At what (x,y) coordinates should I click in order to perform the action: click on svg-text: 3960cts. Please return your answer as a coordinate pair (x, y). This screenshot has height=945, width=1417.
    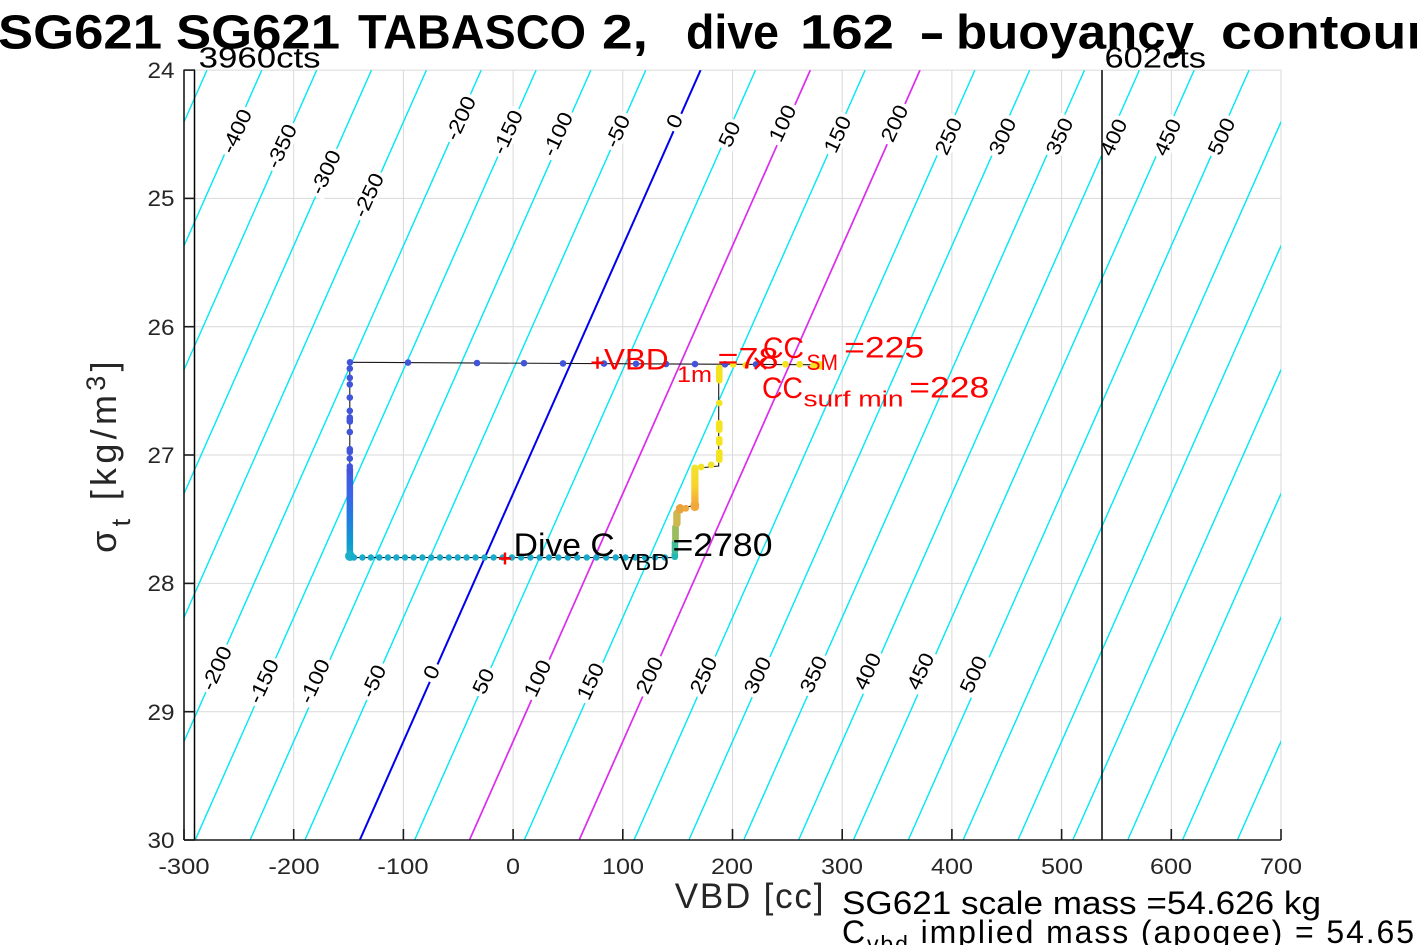
    Looking at the image, I should click on (260, 59).